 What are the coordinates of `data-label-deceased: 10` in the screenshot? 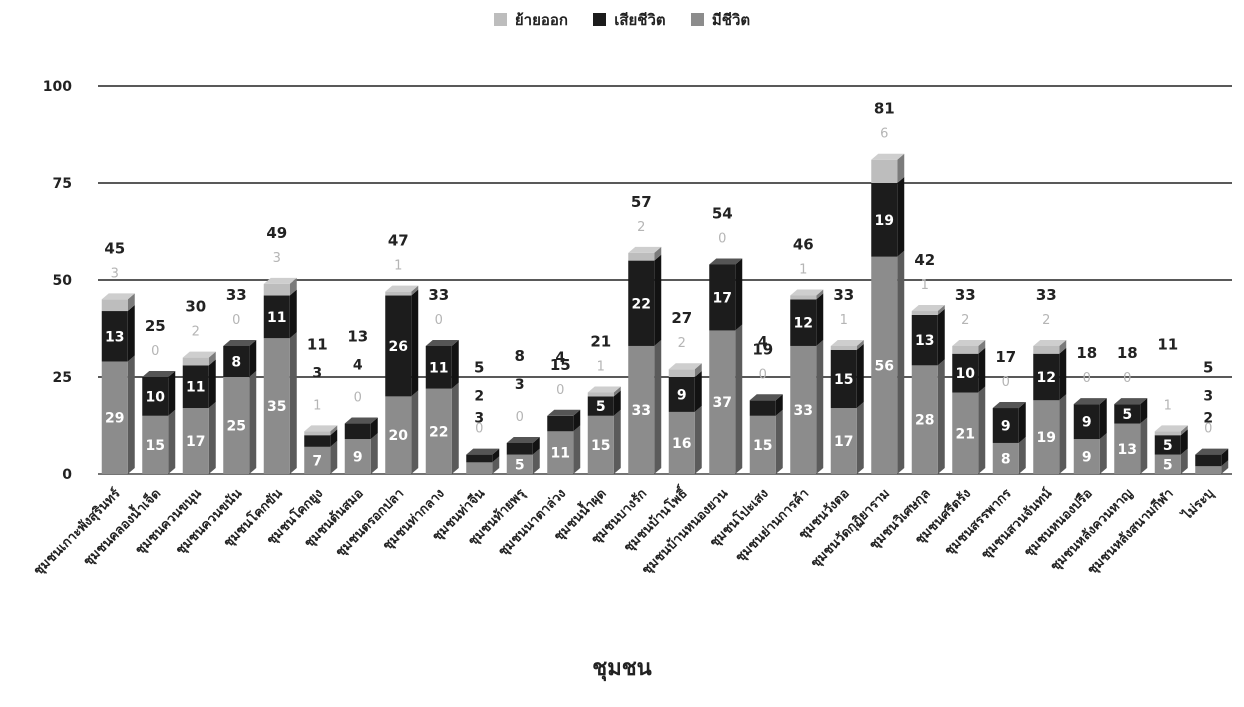 It's located at (156, 397).